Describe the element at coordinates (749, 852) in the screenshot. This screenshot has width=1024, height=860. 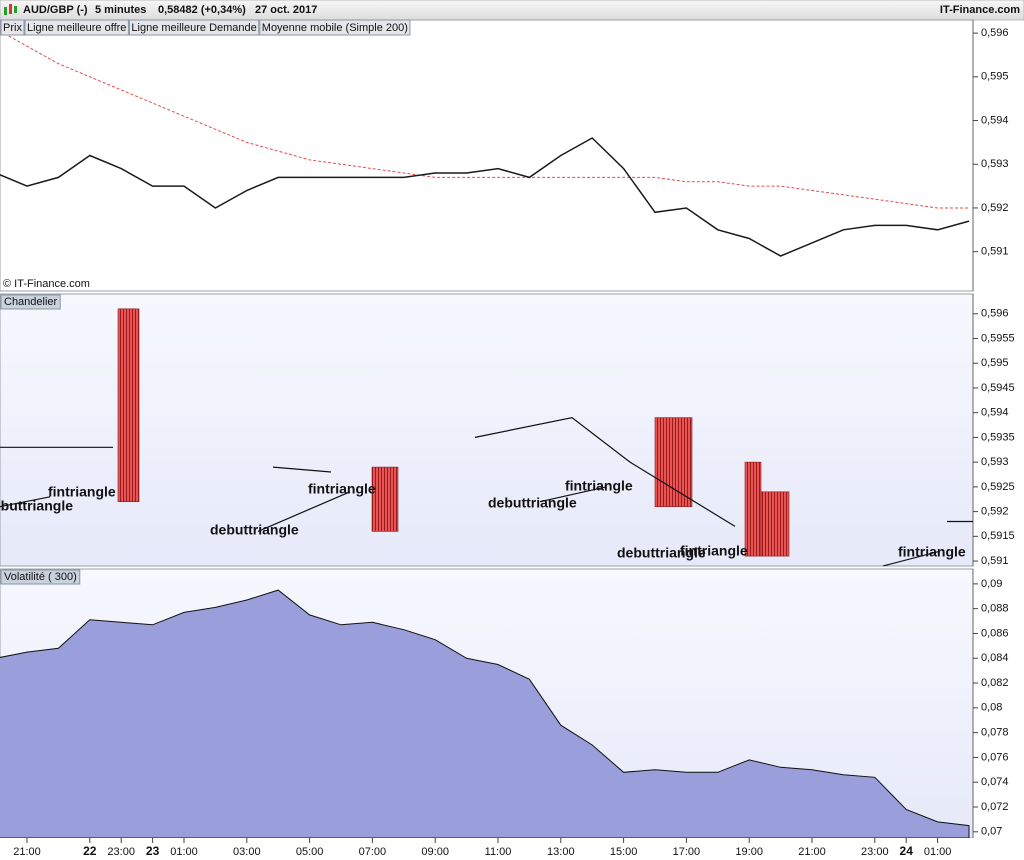
I see `x-tick-label: 19:00` at that location.